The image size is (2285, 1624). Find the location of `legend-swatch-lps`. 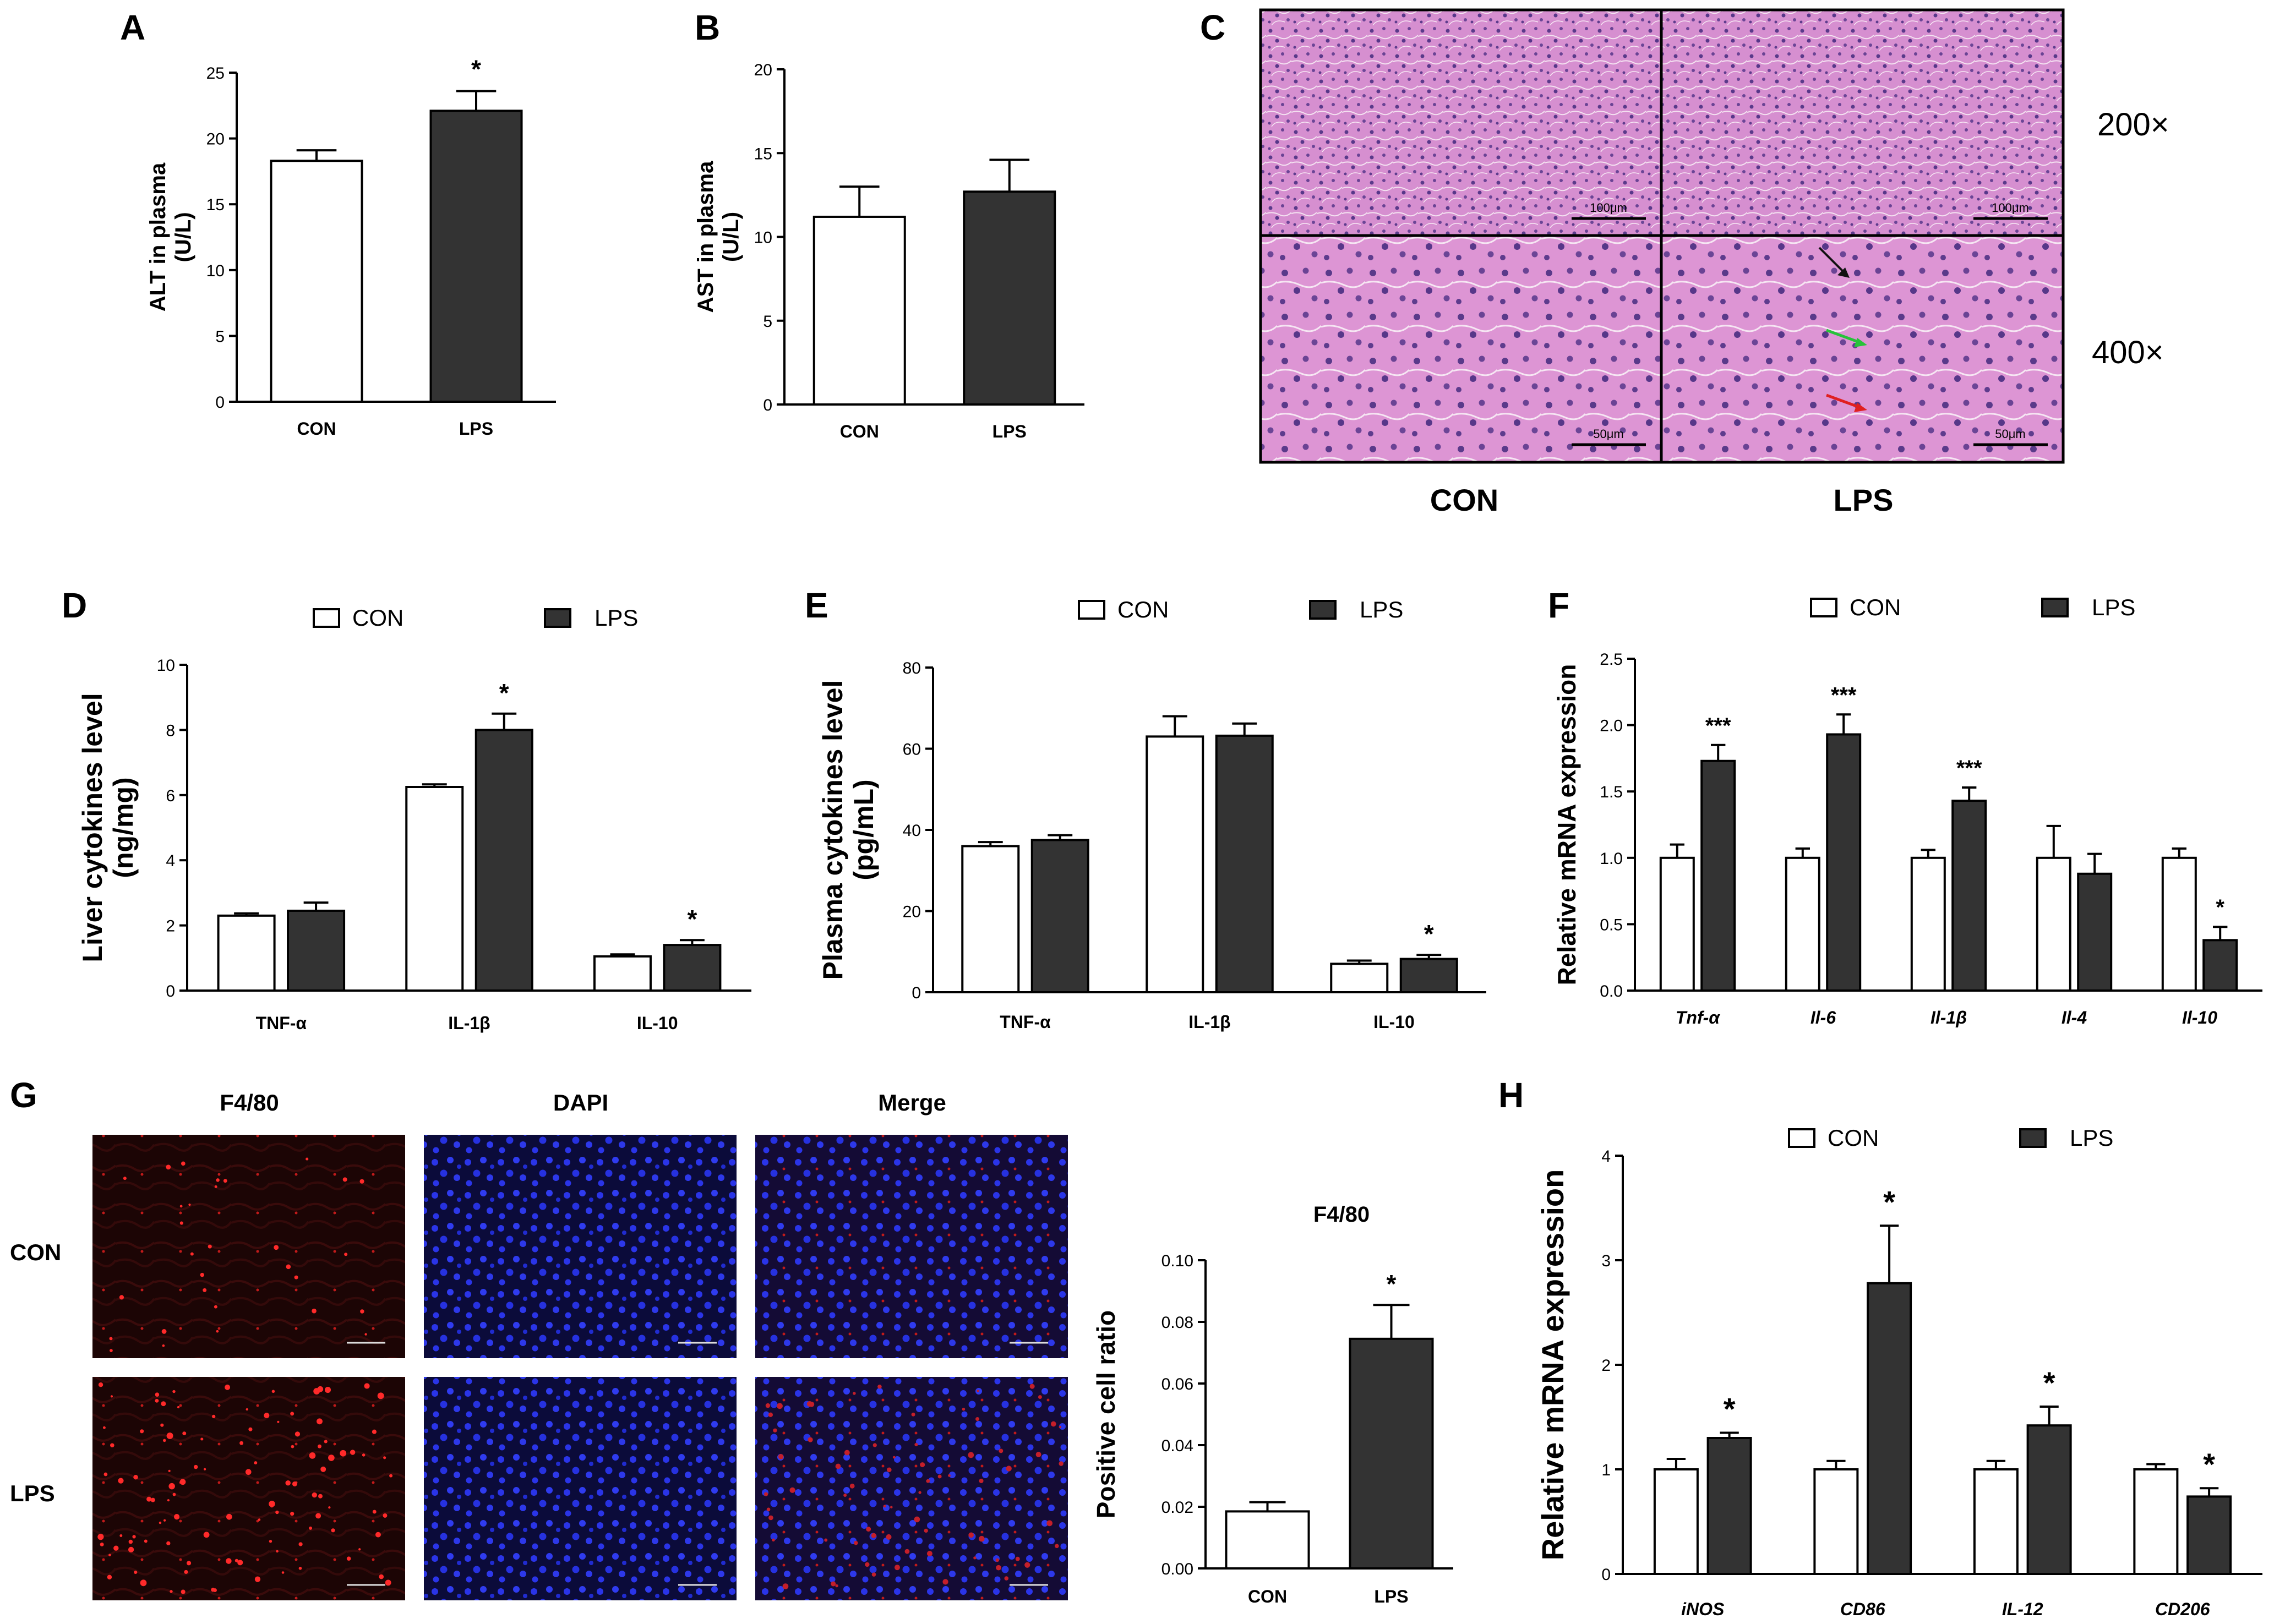

legend-swatch-lps is located at coordinates (1323, 610).